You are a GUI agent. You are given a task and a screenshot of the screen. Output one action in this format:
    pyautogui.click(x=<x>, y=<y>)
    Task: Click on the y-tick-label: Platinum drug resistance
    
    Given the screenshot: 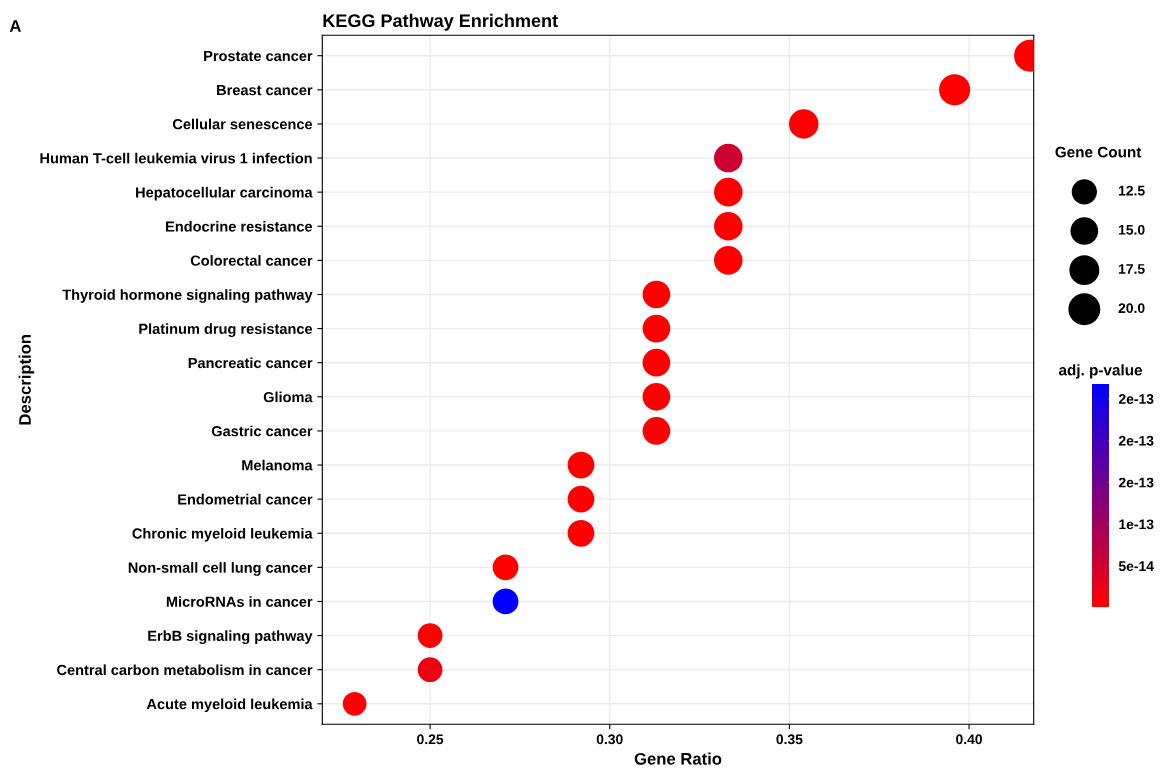 What is the action you would take?
    pyautogui.click(x=226, y=330)
    